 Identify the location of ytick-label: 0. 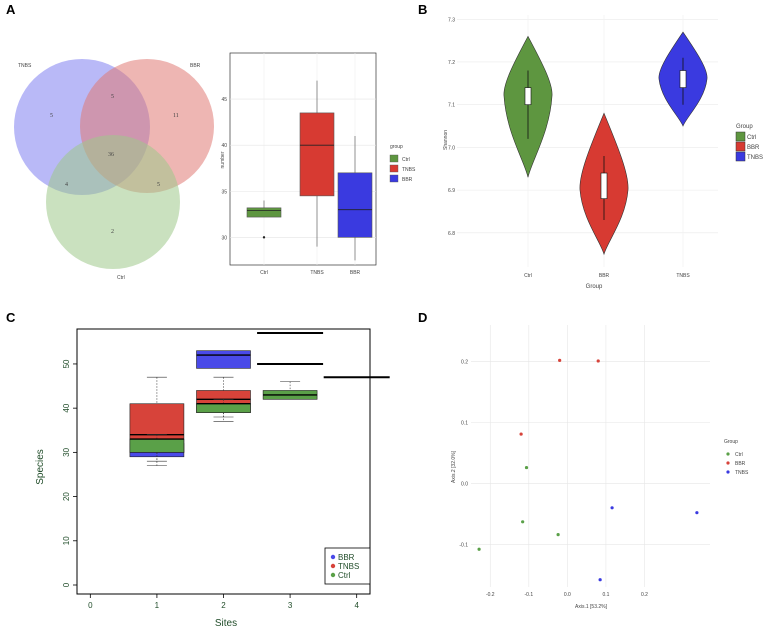
(66, 584).